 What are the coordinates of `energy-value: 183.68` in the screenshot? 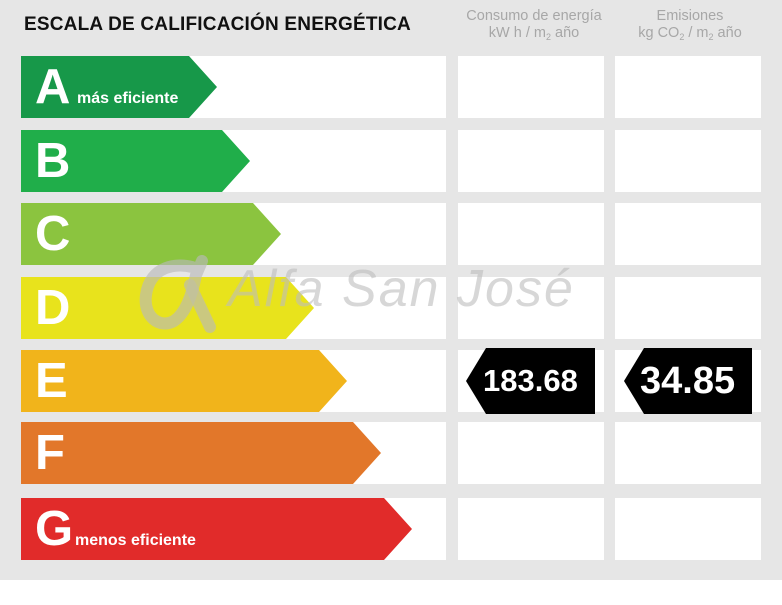 It's located at (530, 380).